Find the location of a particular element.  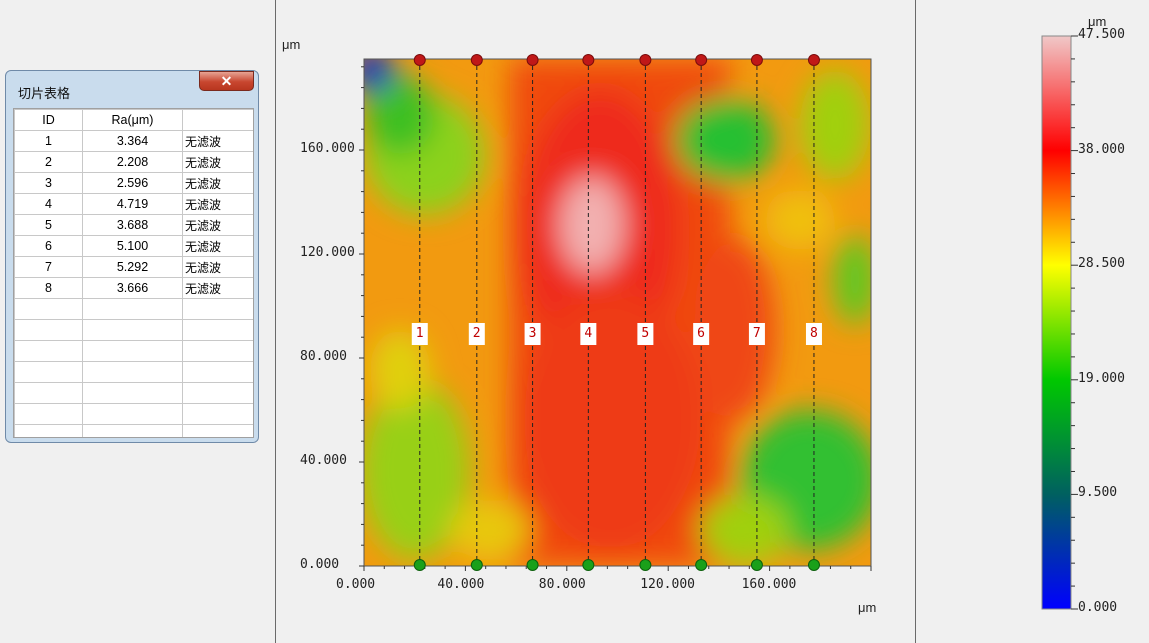

cell-ra: 3.364 is located at coordinates (132, 141).